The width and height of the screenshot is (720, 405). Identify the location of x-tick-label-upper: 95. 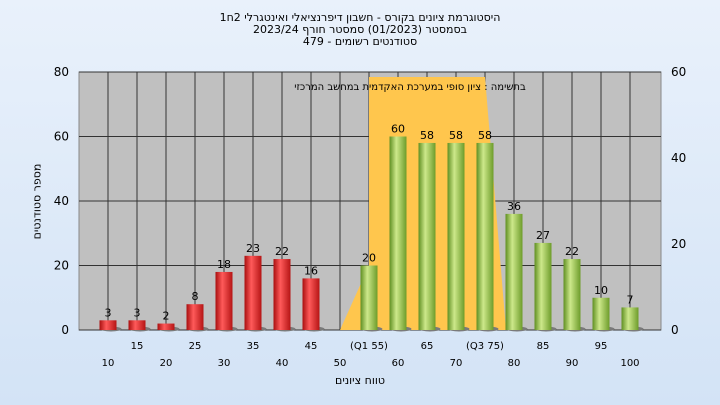
(601, 346).